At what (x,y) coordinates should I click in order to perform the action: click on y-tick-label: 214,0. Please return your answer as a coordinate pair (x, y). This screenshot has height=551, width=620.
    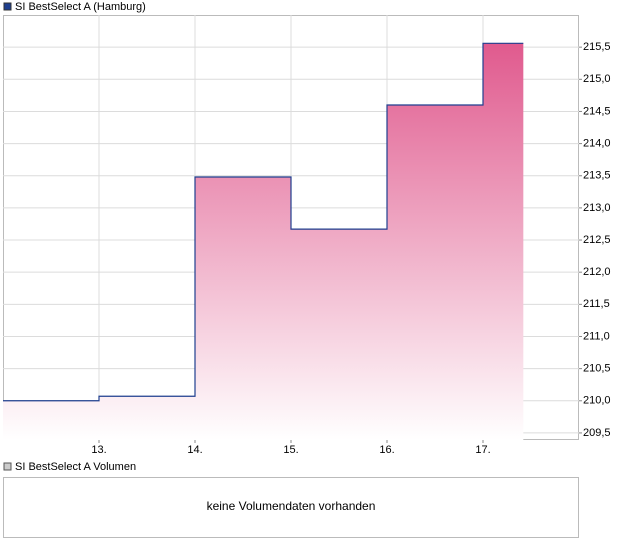
    Looking at the image, I should click on (597, 143).